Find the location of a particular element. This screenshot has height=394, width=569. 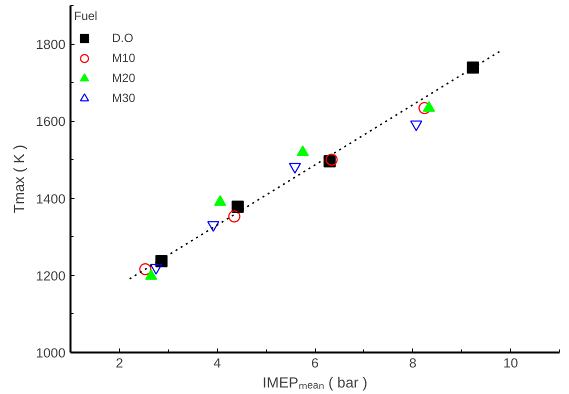

x-tick-label: 6 is located at coordinates (315, 363).